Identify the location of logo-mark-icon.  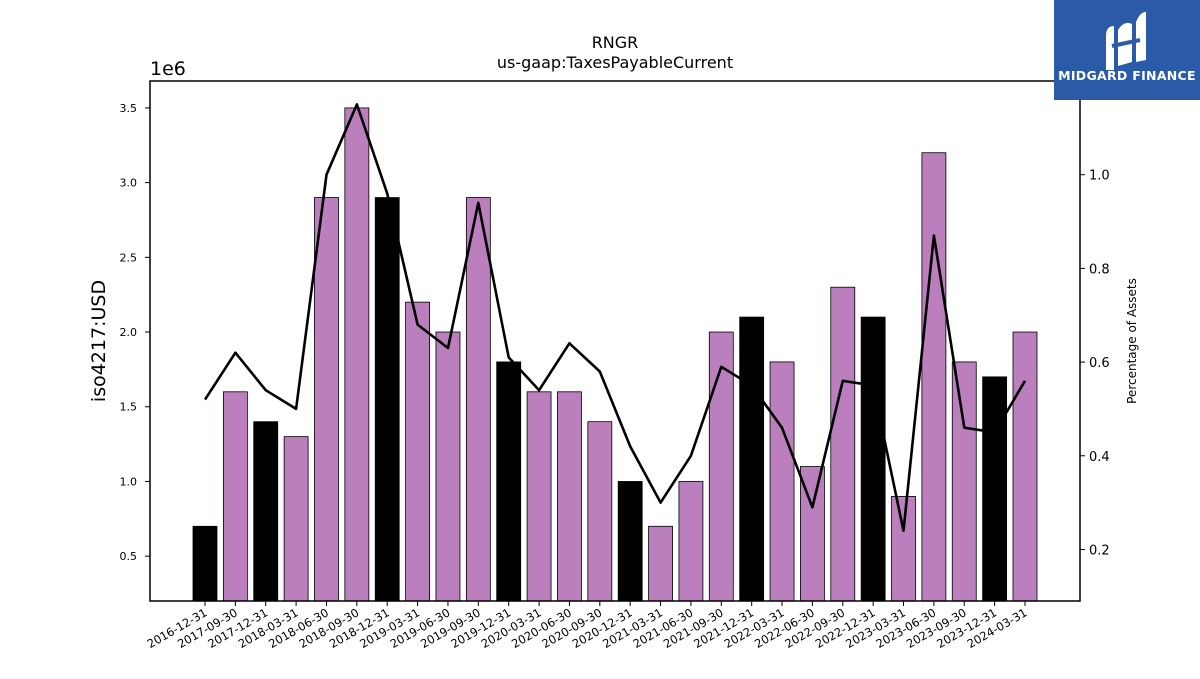
(1126, 41).